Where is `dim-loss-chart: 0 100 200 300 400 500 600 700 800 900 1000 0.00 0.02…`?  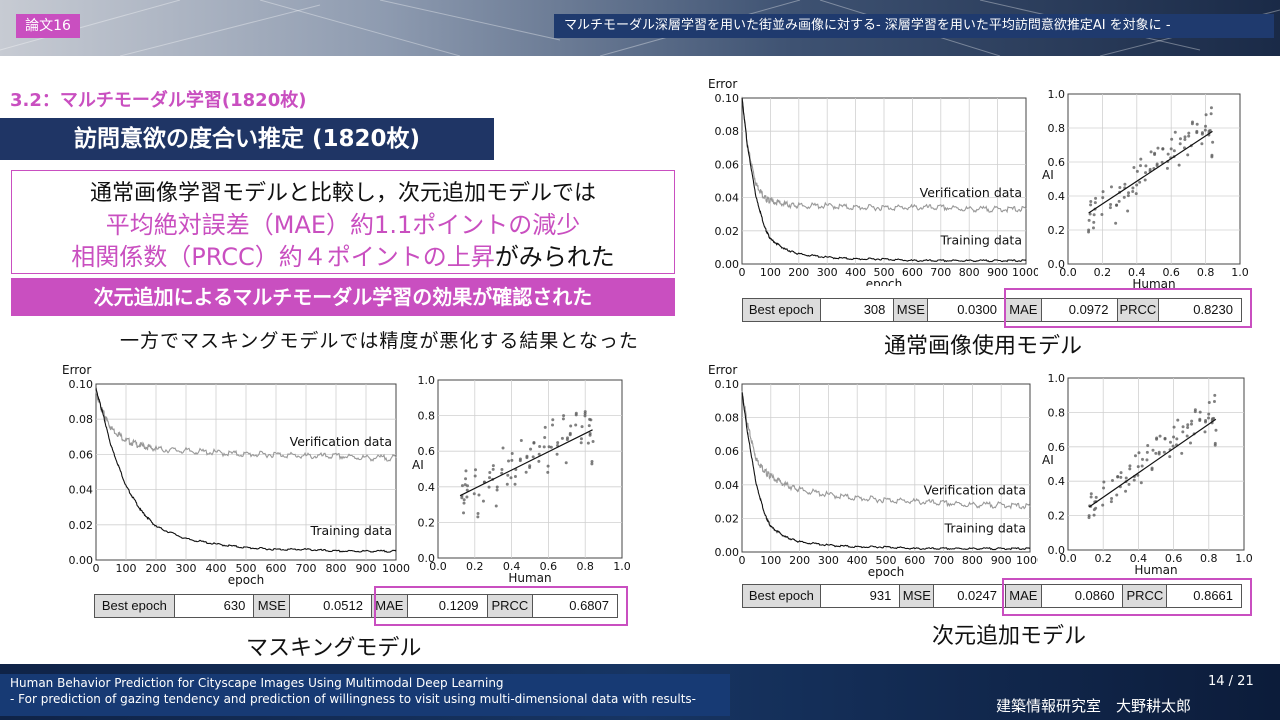 dim-loss-chart: 0 100 200 300 400 500 600 700 800 900 1000 0.00 0.02… is located at coordinates (873, 471).